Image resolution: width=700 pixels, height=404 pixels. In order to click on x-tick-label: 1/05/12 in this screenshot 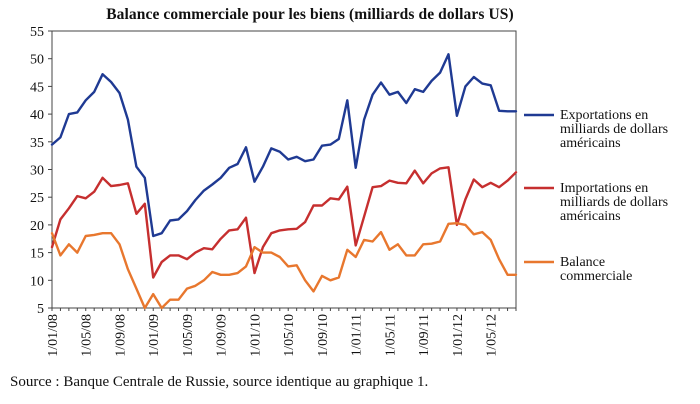, I will do `click(492, 335)`.